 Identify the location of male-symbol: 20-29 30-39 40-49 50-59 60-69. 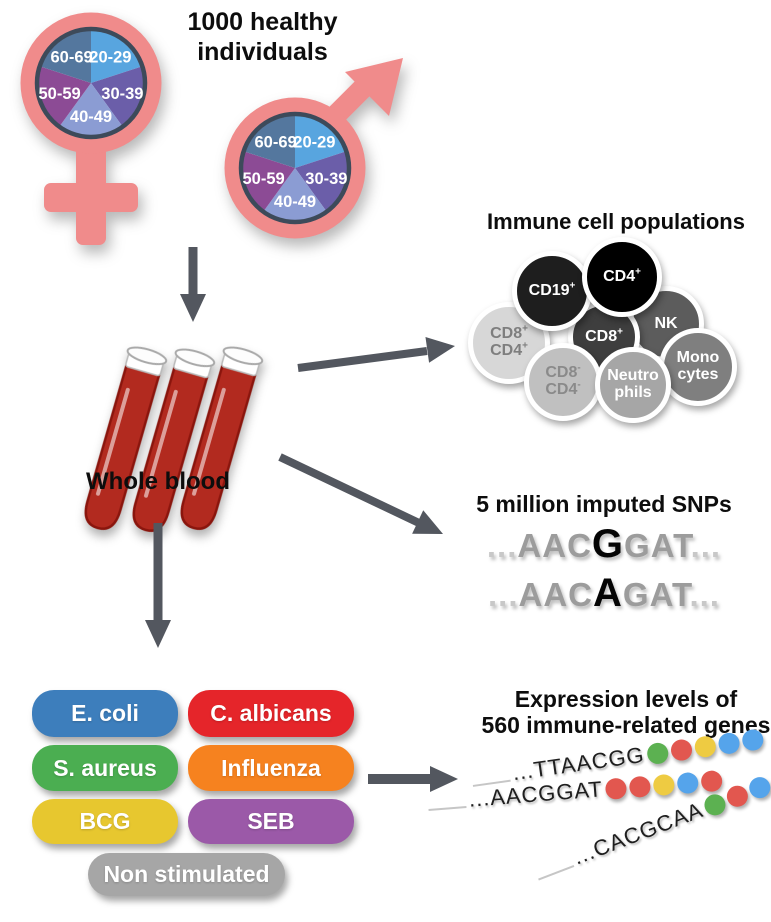
(313, 148).